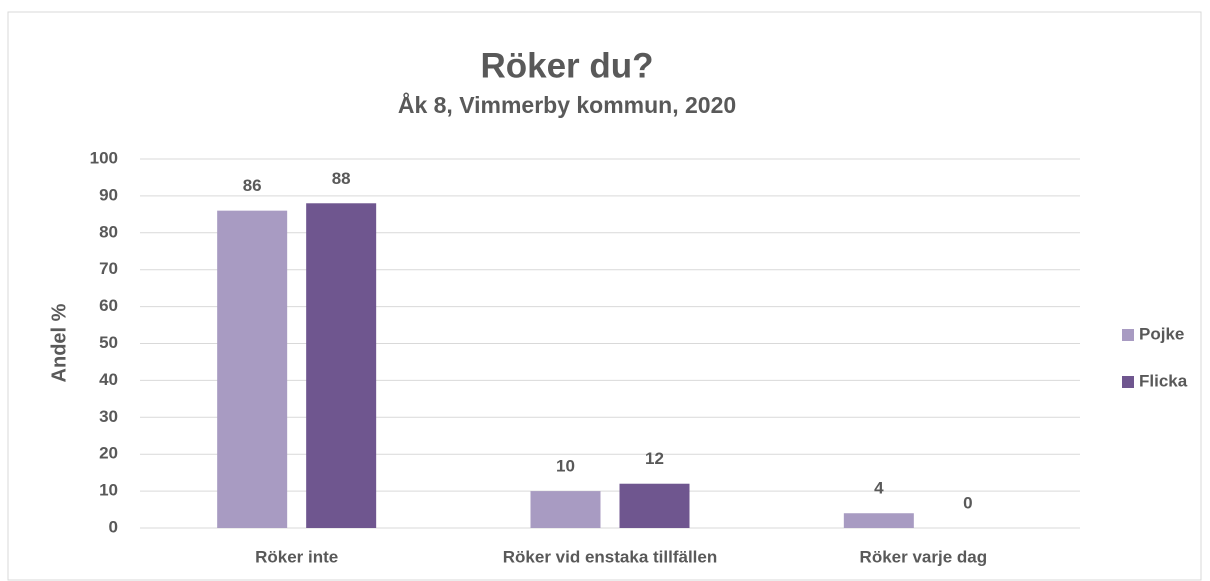 The height and width of the screenshot is (581, 1210). Describe the element at coordinates (567, 104) in the screenshot. I see `chart-subtitle: Åk 8, Vimmerby kommun, 2020` at that location.